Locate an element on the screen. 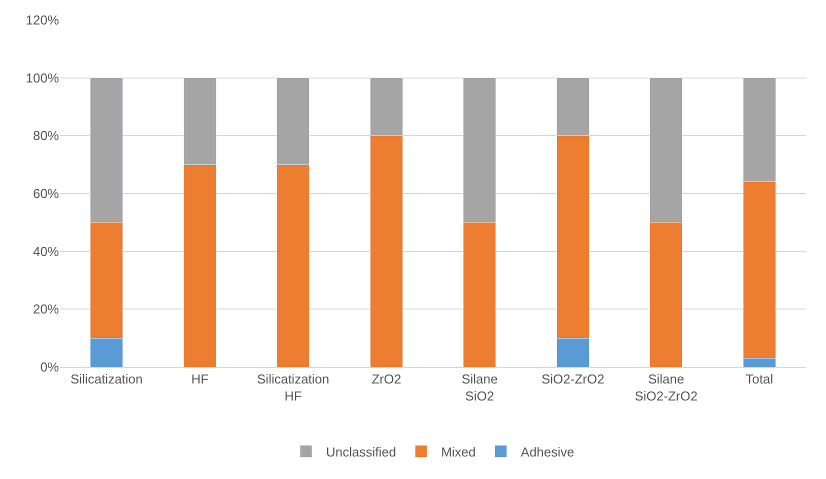 This screenshot has height=479, width=826. y-tick-label: 80% is located at coordinates (46, 136).